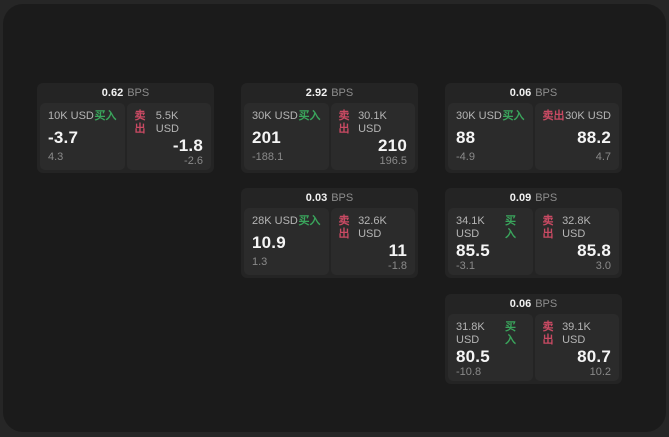  I want to click on sell-amount: 5.5K USD, so click(167, 122).